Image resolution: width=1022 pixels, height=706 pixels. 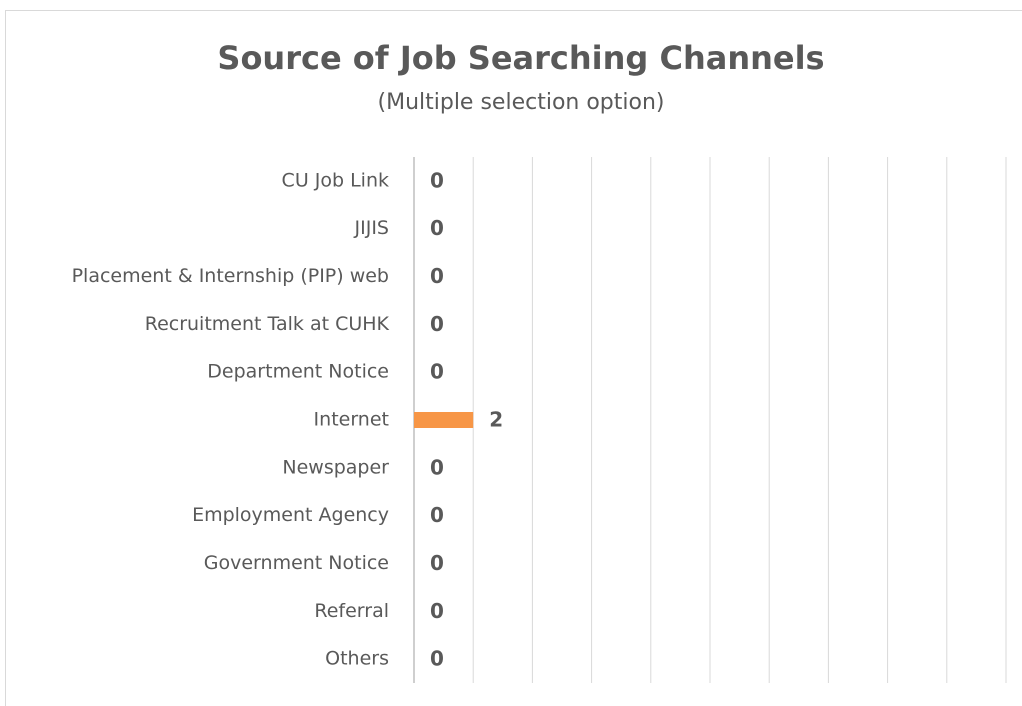 I want to click on y-tick-label: Referral, so click(x=351, y=611).